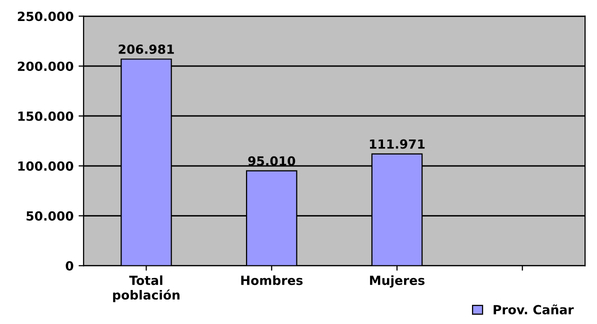  I want to click on y-tick-label: 100.000, so click(46, 166).